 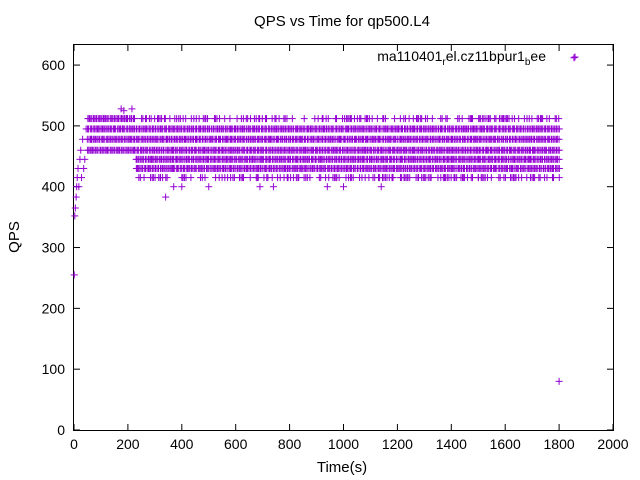 I want to click on y-tick-label: 300, so click(x=54, y=248).